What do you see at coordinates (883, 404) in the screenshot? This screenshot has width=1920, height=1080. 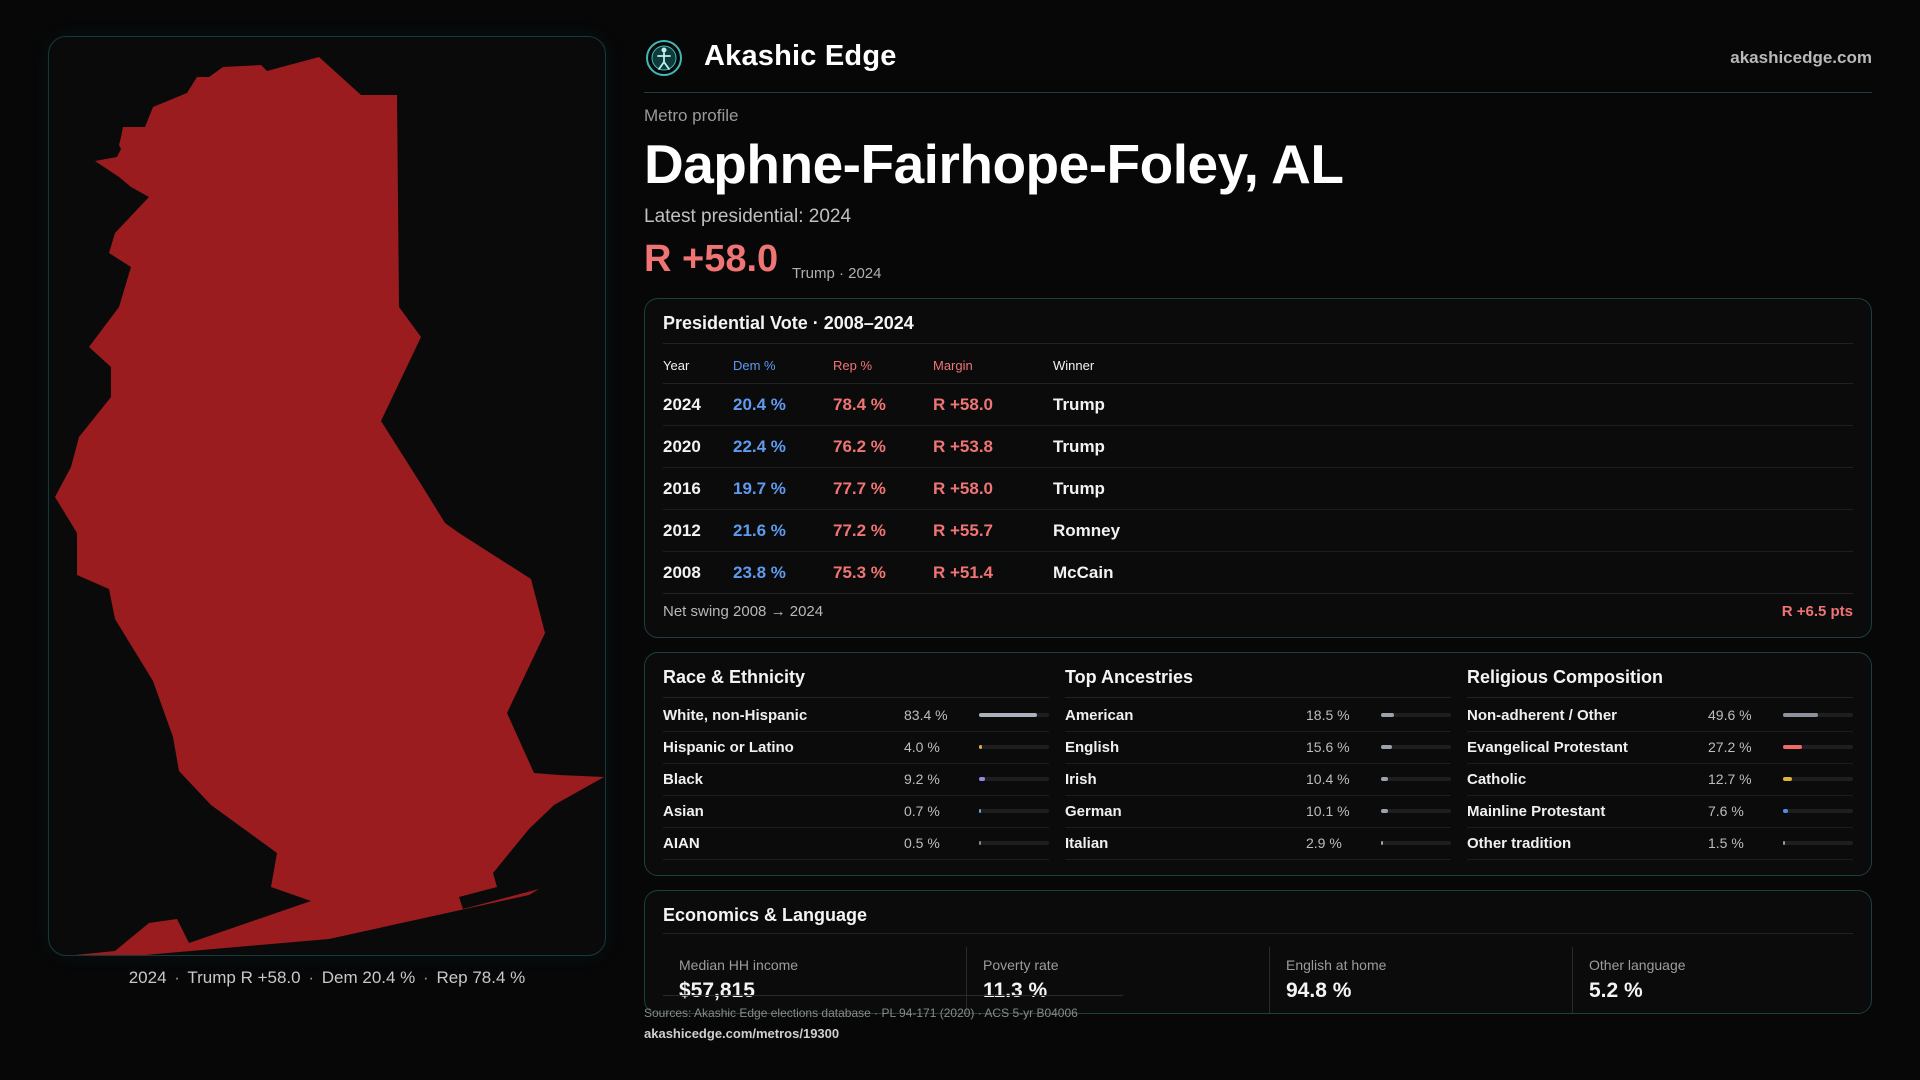 I see `cell-rep: 78.4 %` at bounding box center [883, 404].